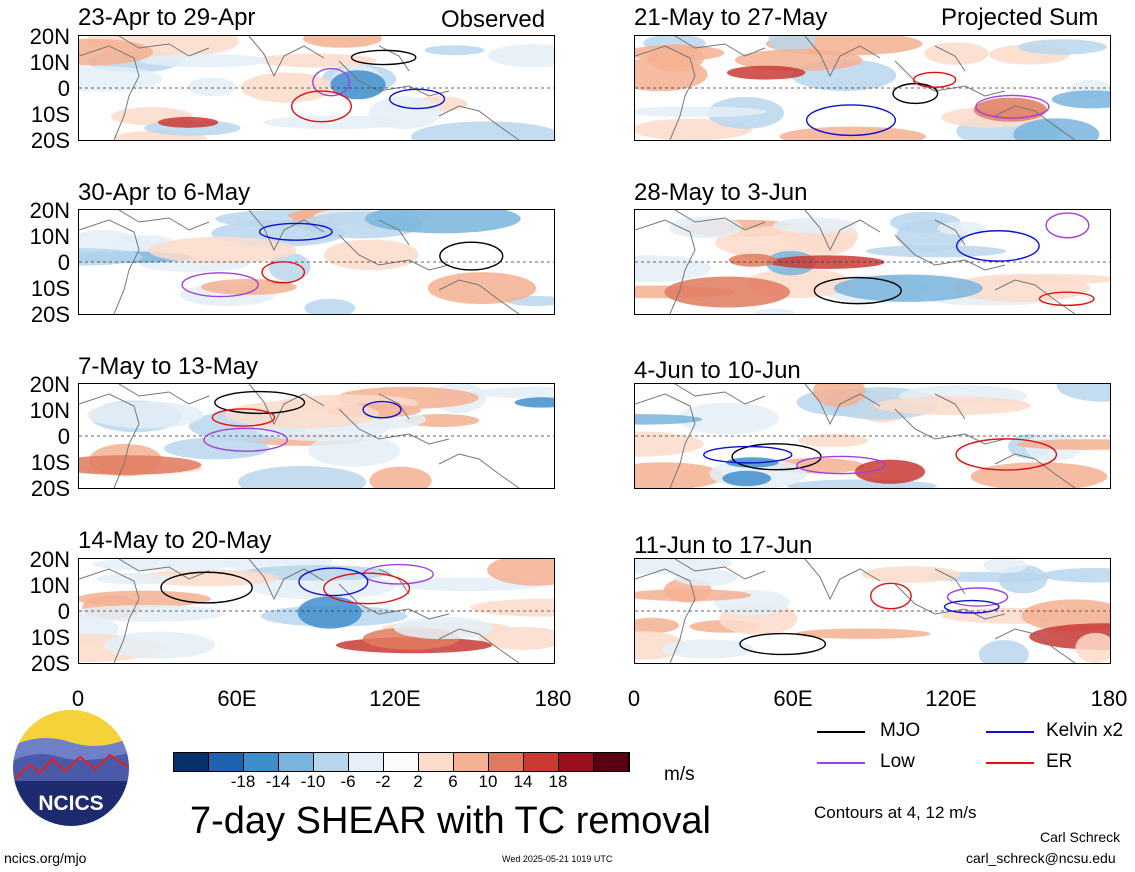 Image resolution: width=1135 pixels, height=872 pixels. What do you see at coordinates (841, 763) in the screenshot?
I see `low-legend-line` at bounding box center [841, 763].